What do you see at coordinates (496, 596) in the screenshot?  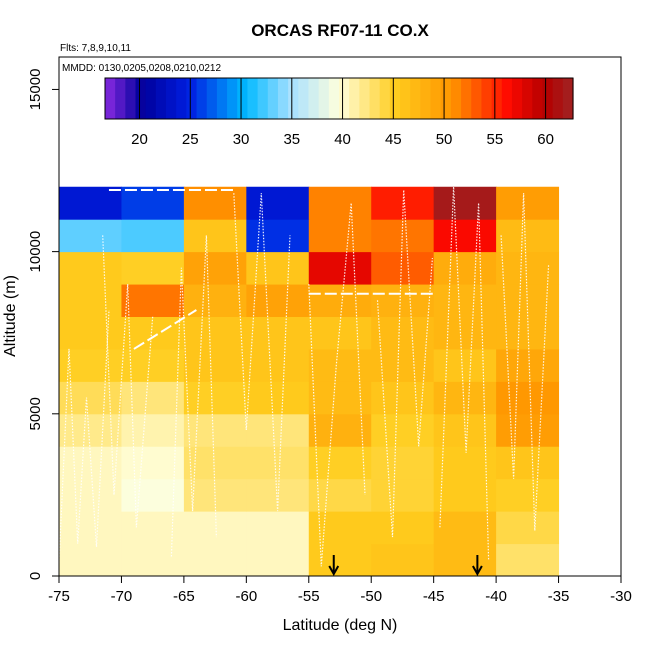 I see `x-tick-label: -40` at bounding box center [496, 596].